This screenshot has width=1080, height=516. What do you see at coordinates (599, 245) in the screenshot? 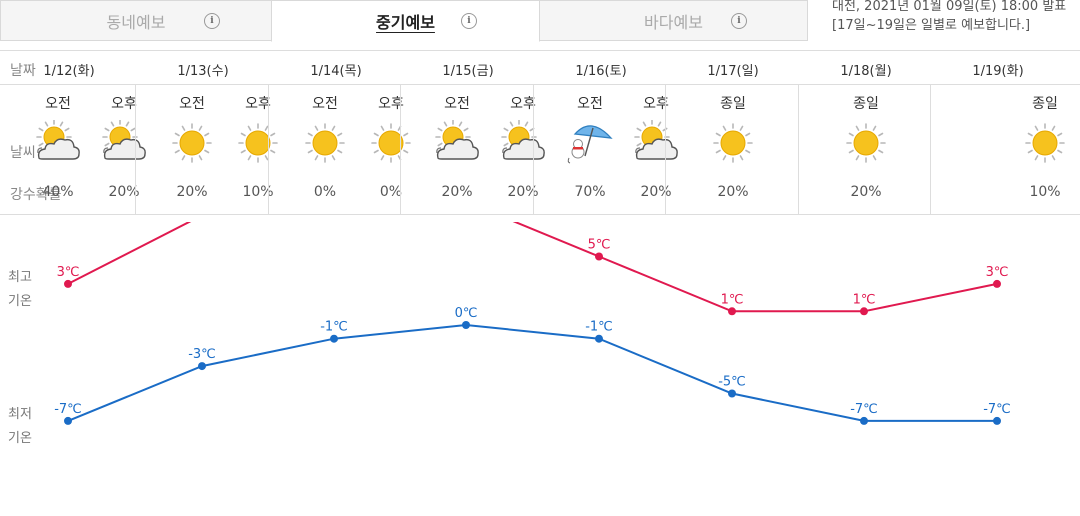
I see `high-temp-label: 5℃` at bounding box center [599, 245].